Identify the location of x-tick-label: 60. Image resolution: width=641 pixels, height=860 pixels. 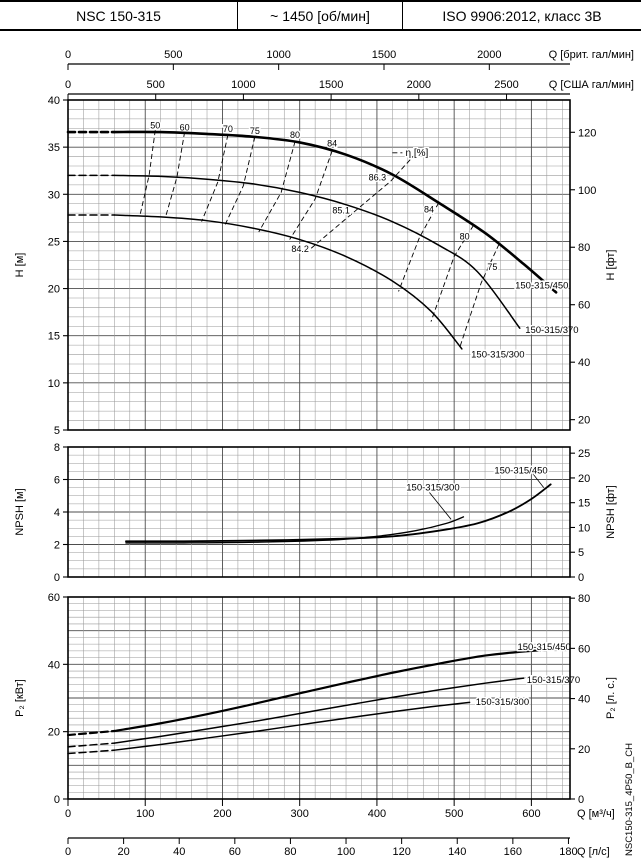
(235, 852).